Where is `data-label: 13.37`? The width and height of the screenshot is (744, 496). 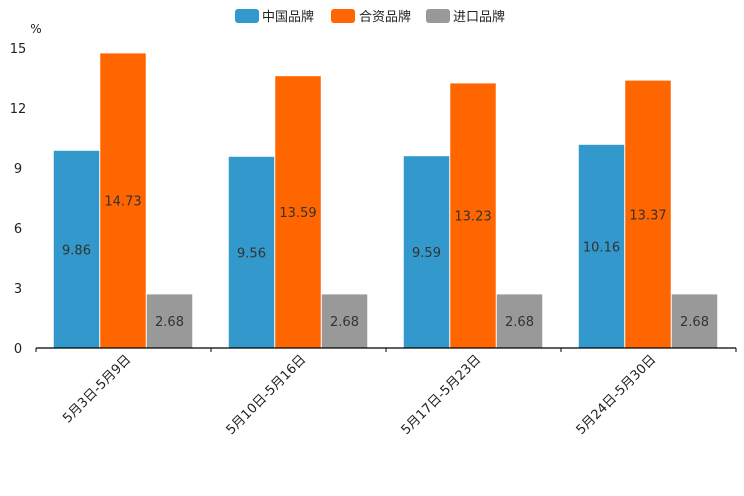 data-label: 13.37 is located at coordinates (647, 215).